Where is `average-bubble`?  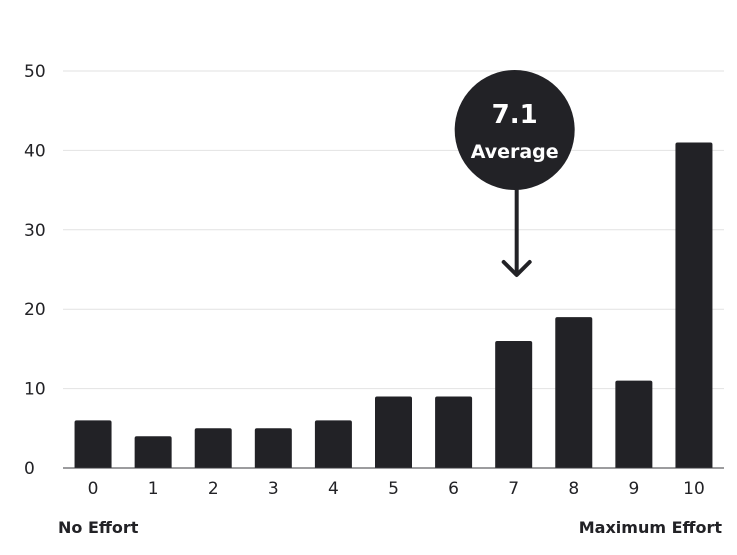
average-bubble is located at coordinates (514, 130).